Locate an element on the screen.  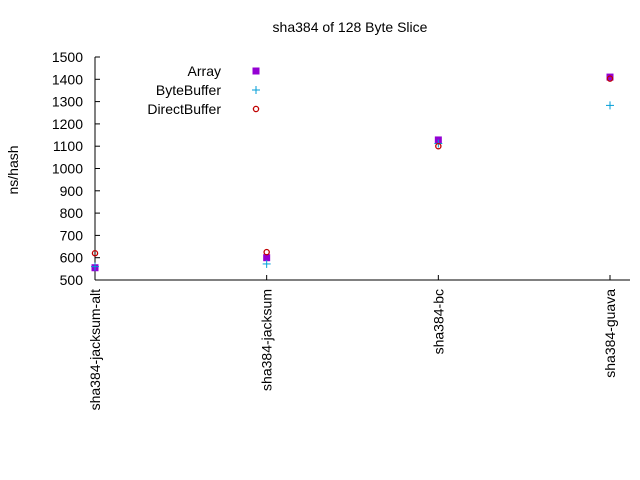
legend-label: ByteBuffer is located at coordinates (188, 90).